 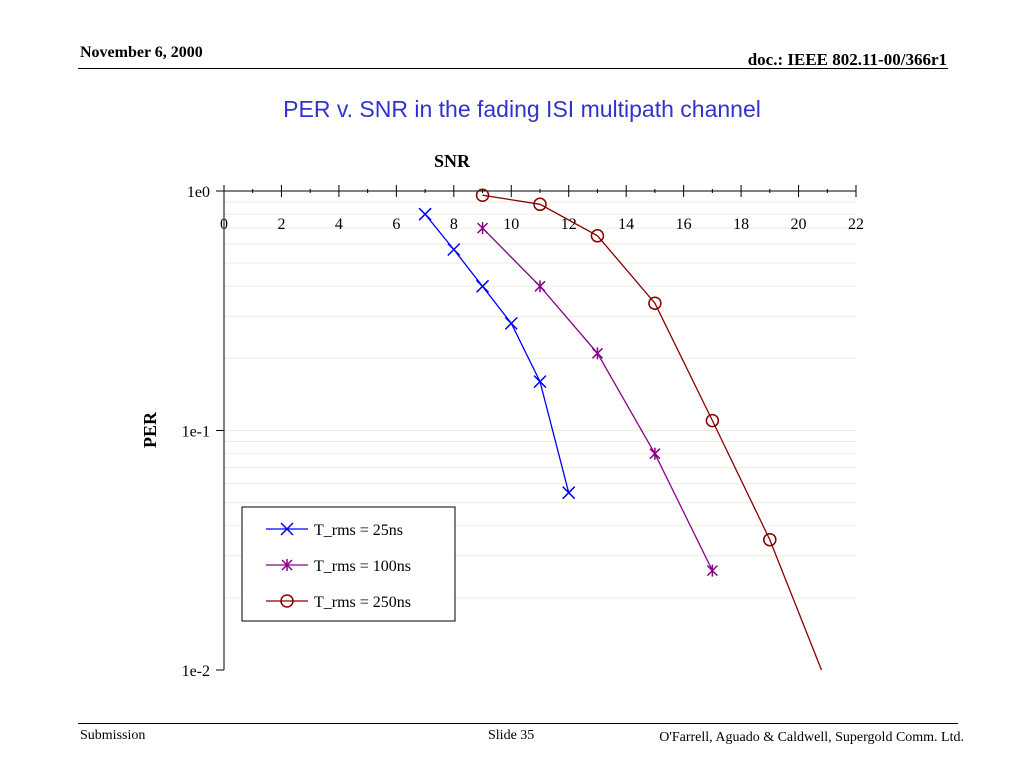 What do you see at coordinates (362, 566) in the screenshot?
I see `legend-label: T_rms = 100ns` at bounding box center [362, 566].